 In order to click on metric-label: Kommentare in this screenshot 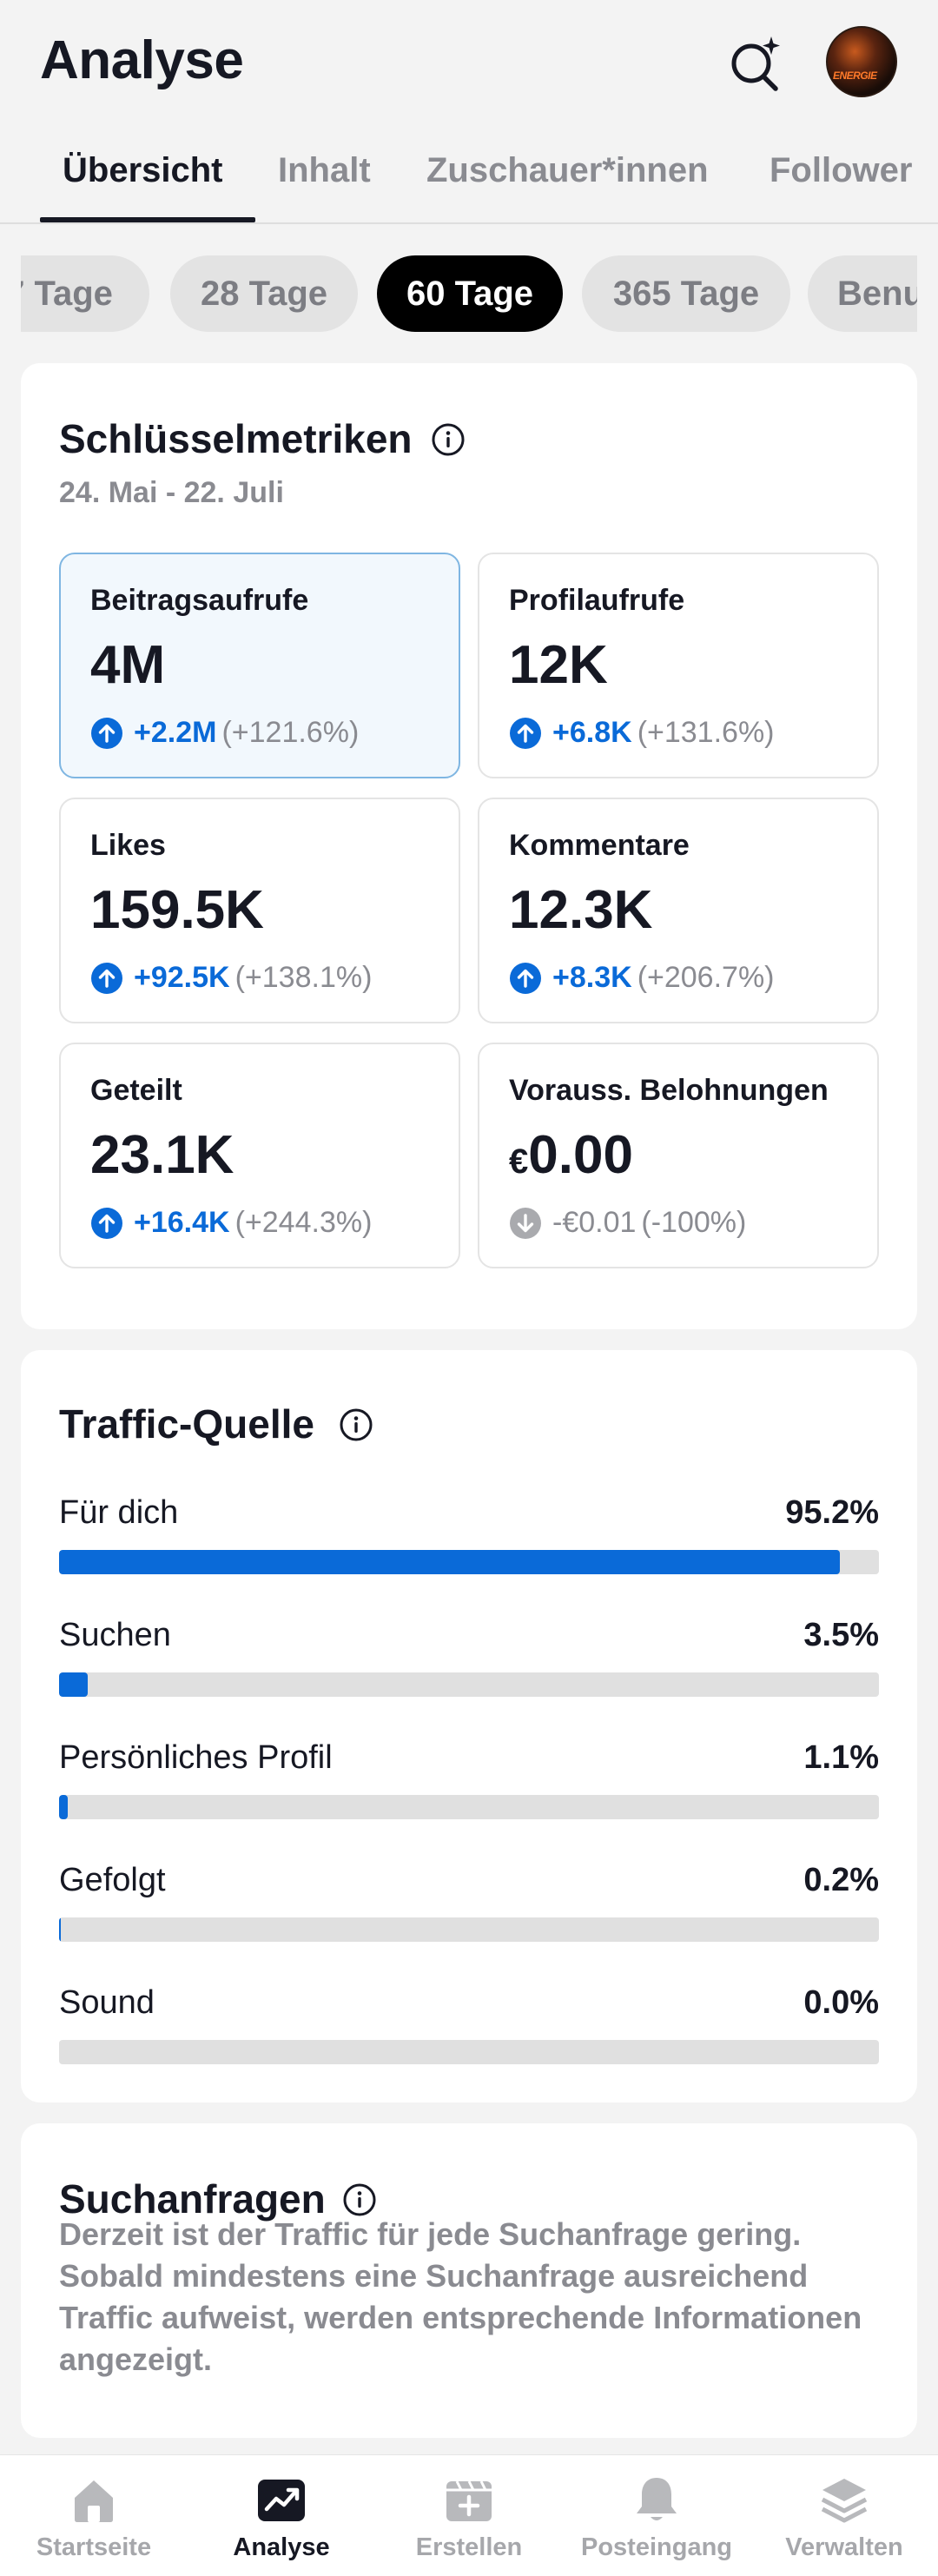, I will do `click(599, 845)`.